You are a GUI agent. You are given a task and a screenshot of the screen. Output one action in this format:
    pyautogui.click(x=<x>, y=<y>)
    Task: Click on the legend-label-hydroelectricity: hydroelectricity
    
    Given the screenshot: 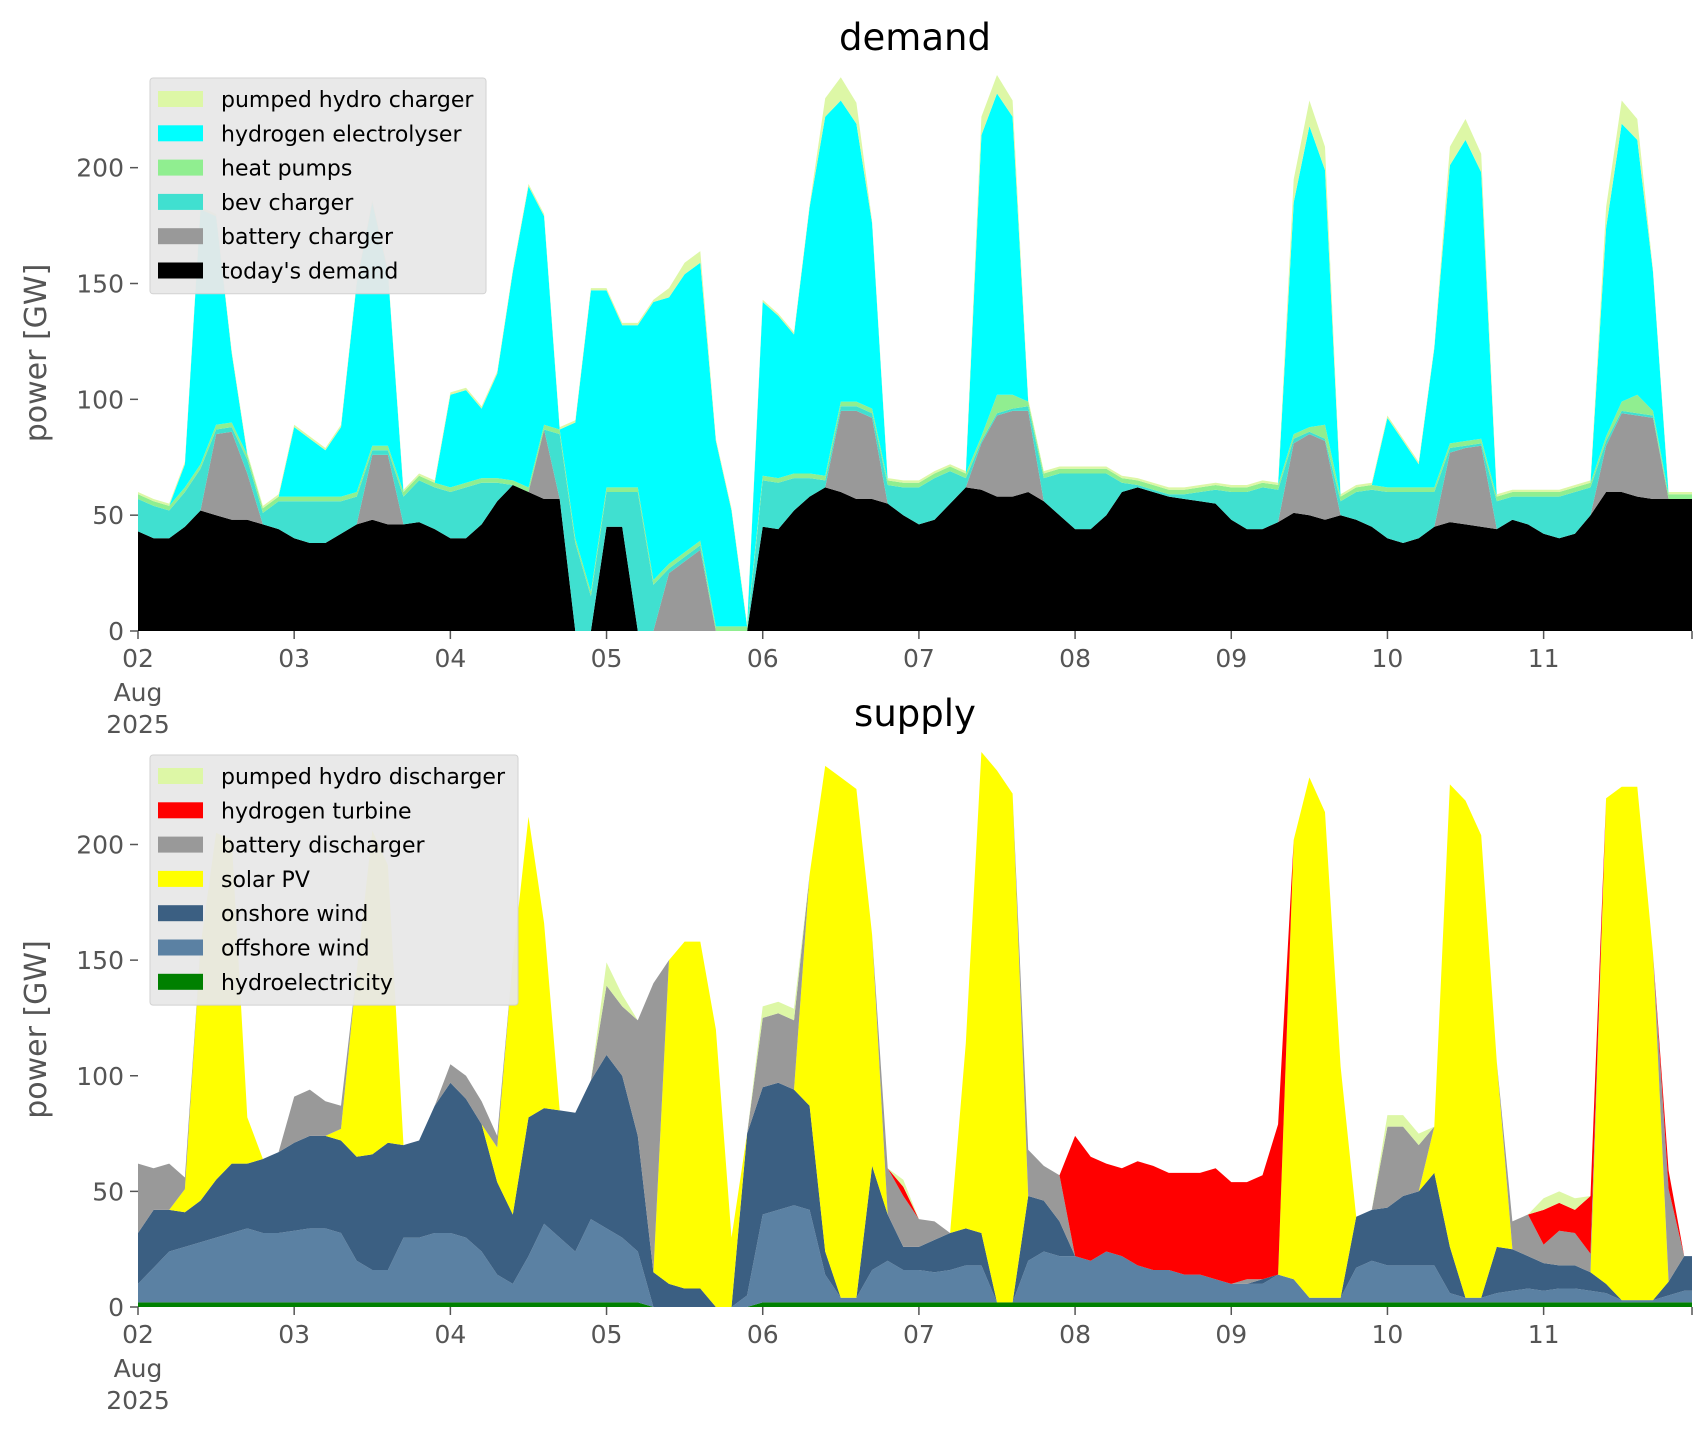 What is the action you would take?
    pyautogui.click(x=307, y=983)
    